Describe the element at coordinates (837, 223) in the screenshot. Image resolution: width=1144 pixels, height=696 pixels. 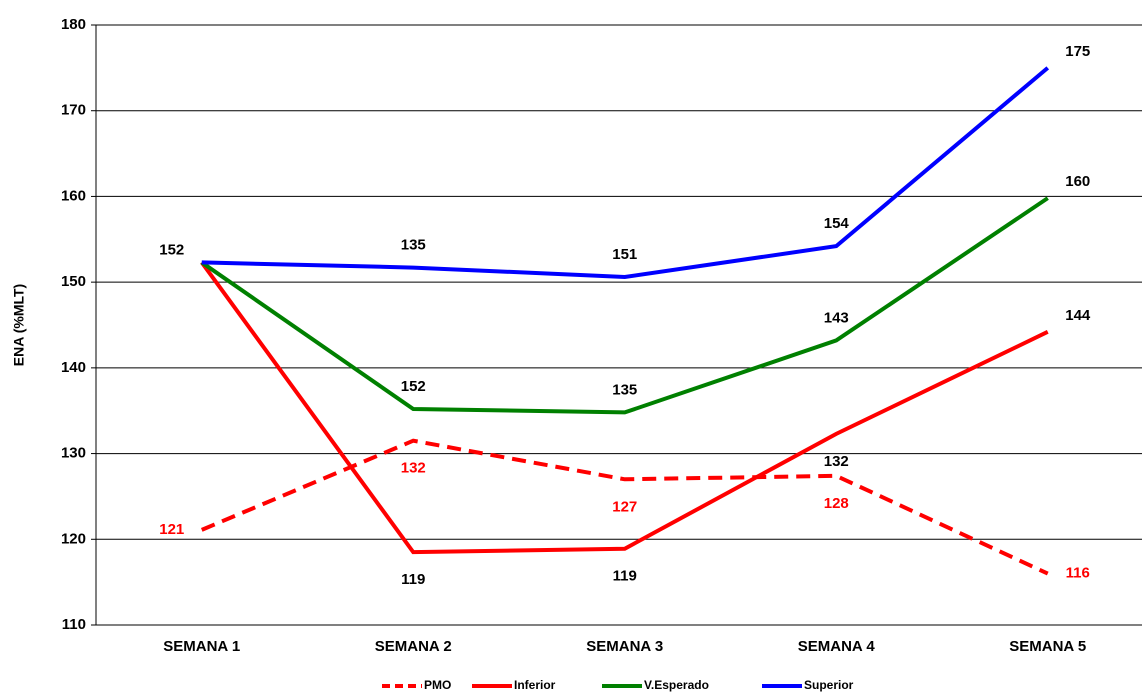
I see `data-label: 154` at that location.